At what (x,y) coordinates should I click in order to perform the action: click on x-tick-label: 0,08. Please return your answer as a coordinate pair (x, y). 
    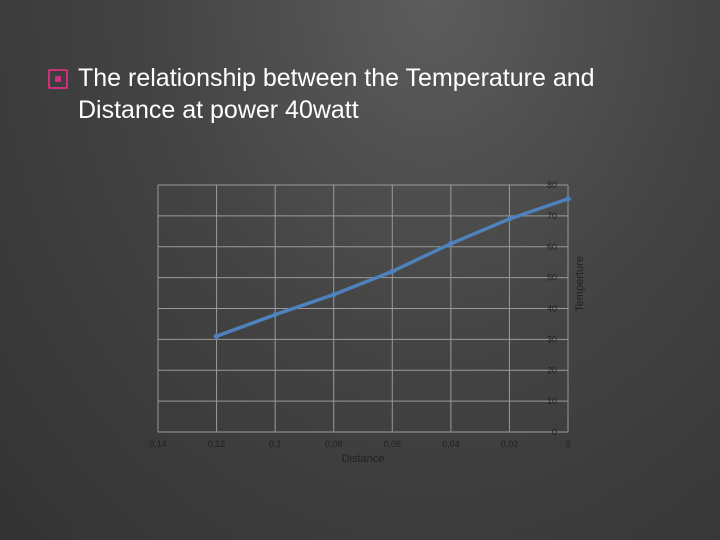
    Looking at the image, I should click on (334, 444).